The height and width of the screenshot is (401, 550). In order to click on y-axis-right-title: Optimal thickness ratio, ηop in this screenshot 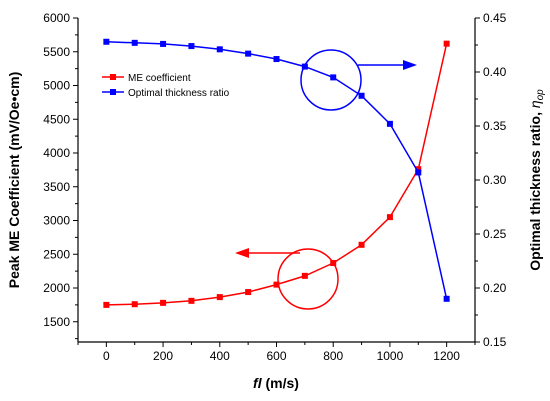, I will do `click(536, 180)`.